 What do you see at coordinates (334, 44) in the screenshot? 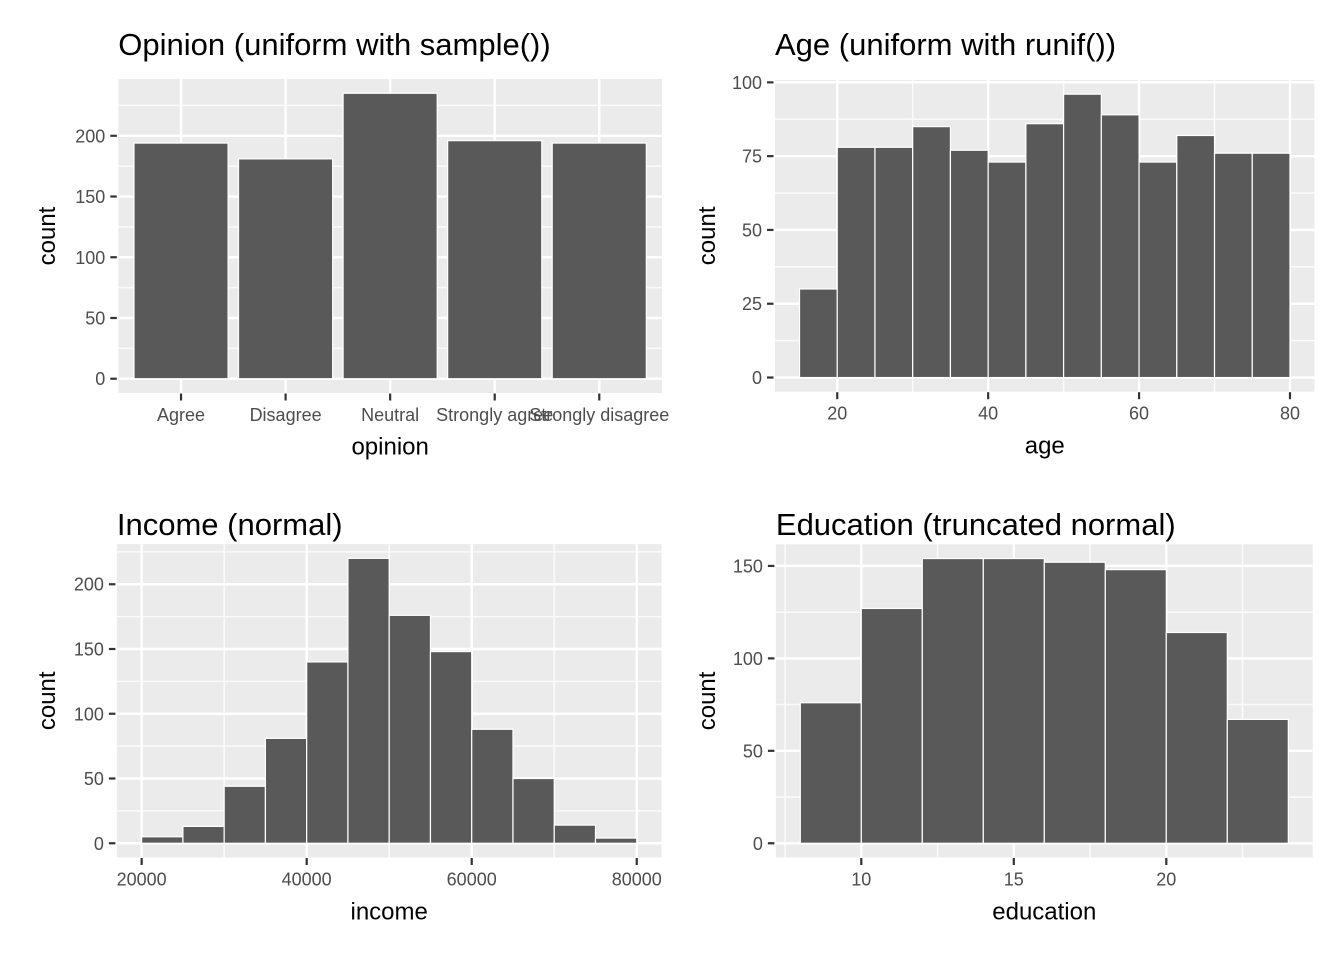
I see `chart-title: Opinion (uniform with sample())` at bounding box center [334, 44].